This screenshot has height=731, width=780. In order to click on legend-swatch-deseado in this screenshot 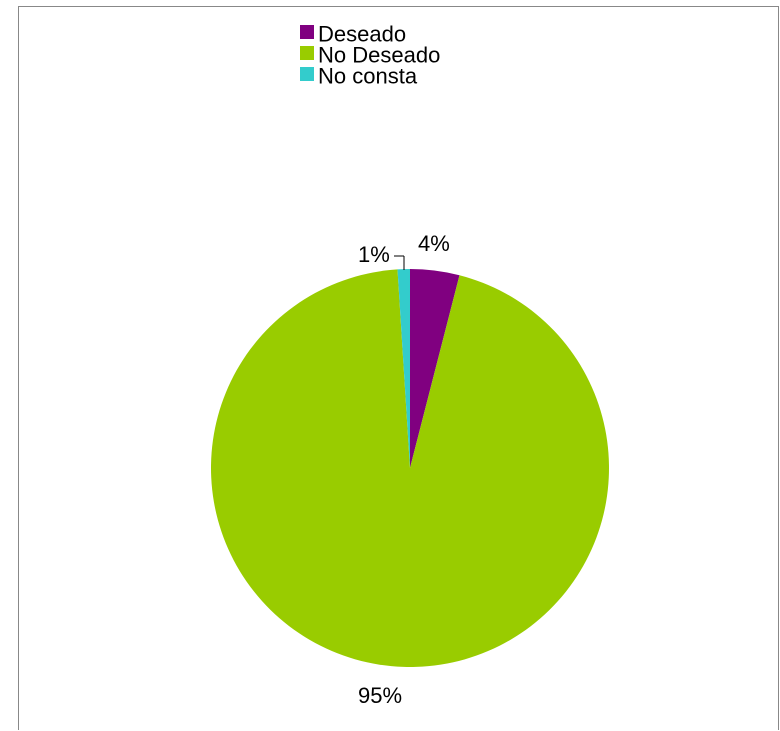, I will do `click(307, 32)`.